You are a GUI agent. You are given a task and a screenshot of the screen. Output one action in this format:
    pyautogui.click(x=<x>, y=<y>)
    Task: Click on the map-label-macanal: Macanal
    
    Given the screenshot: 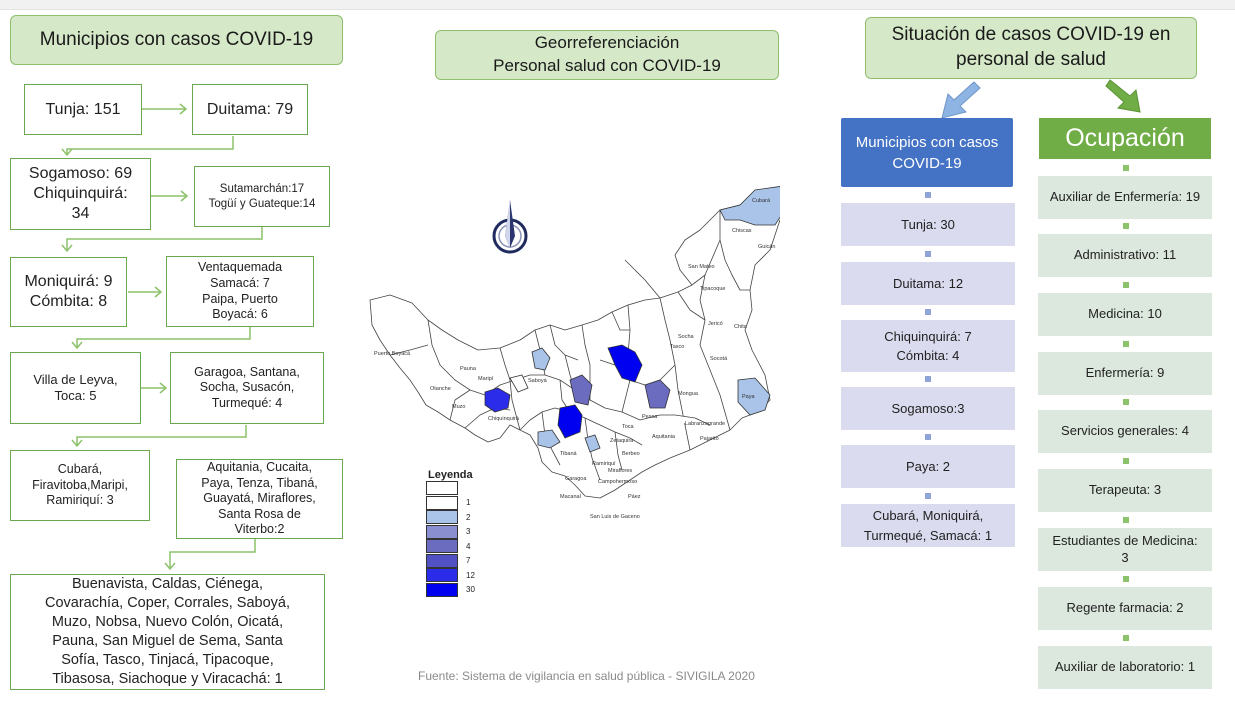 What is the action you would take?
    pyautogui.click(x=570, y=497)
    